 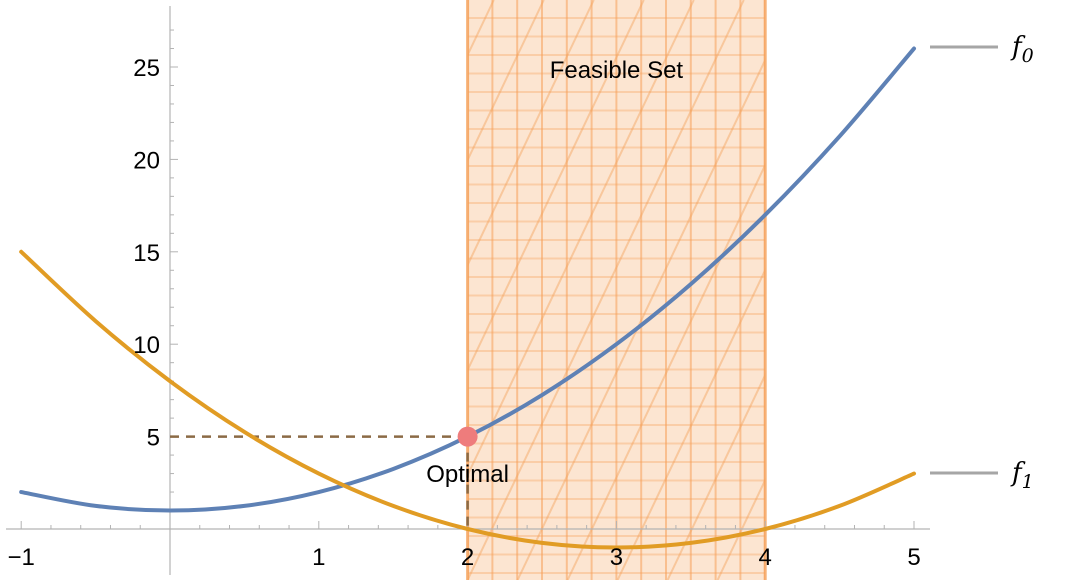 What do you see at coordinates (318, 557) in the screenshot?
I see `x-tick-label: 1` at bounding box center [318, 557].